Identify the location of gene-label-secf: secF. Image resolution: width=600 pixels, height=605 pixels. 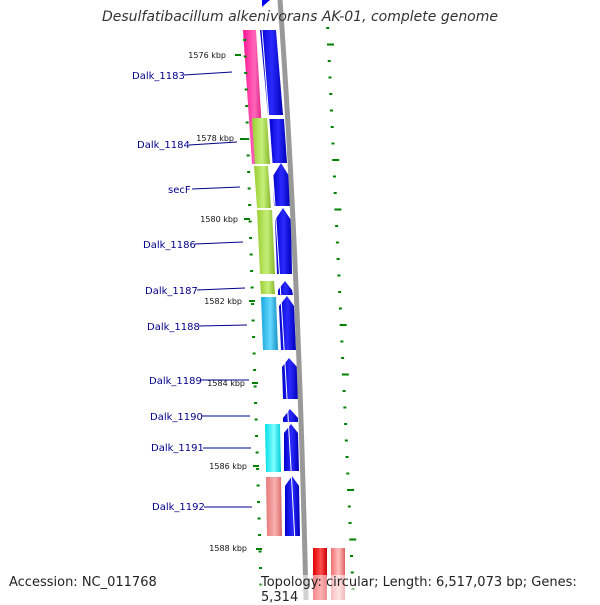
(179, 190).